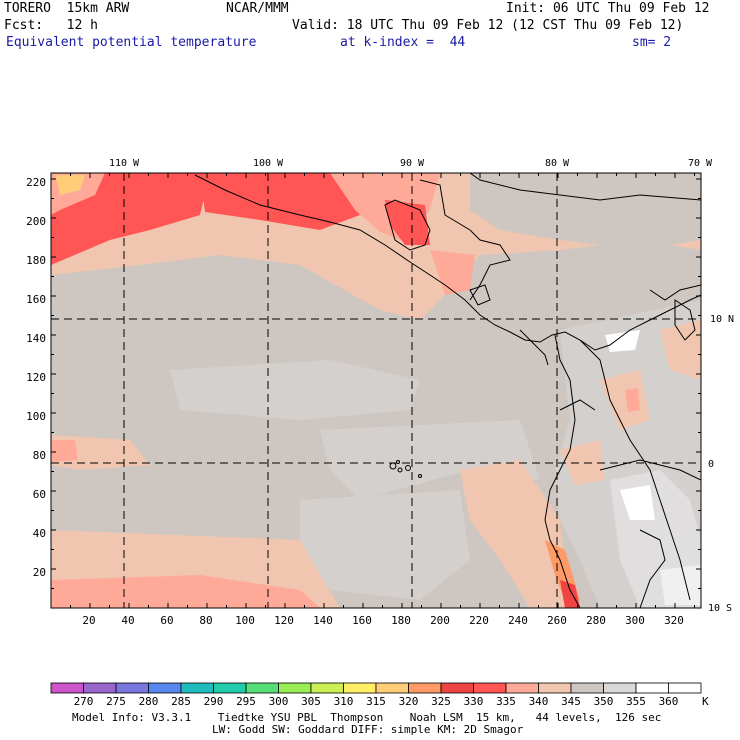 This screenshot has width=740, height=740. I want to click on model-name: TORERO 15km ARW, so click(67, 8).